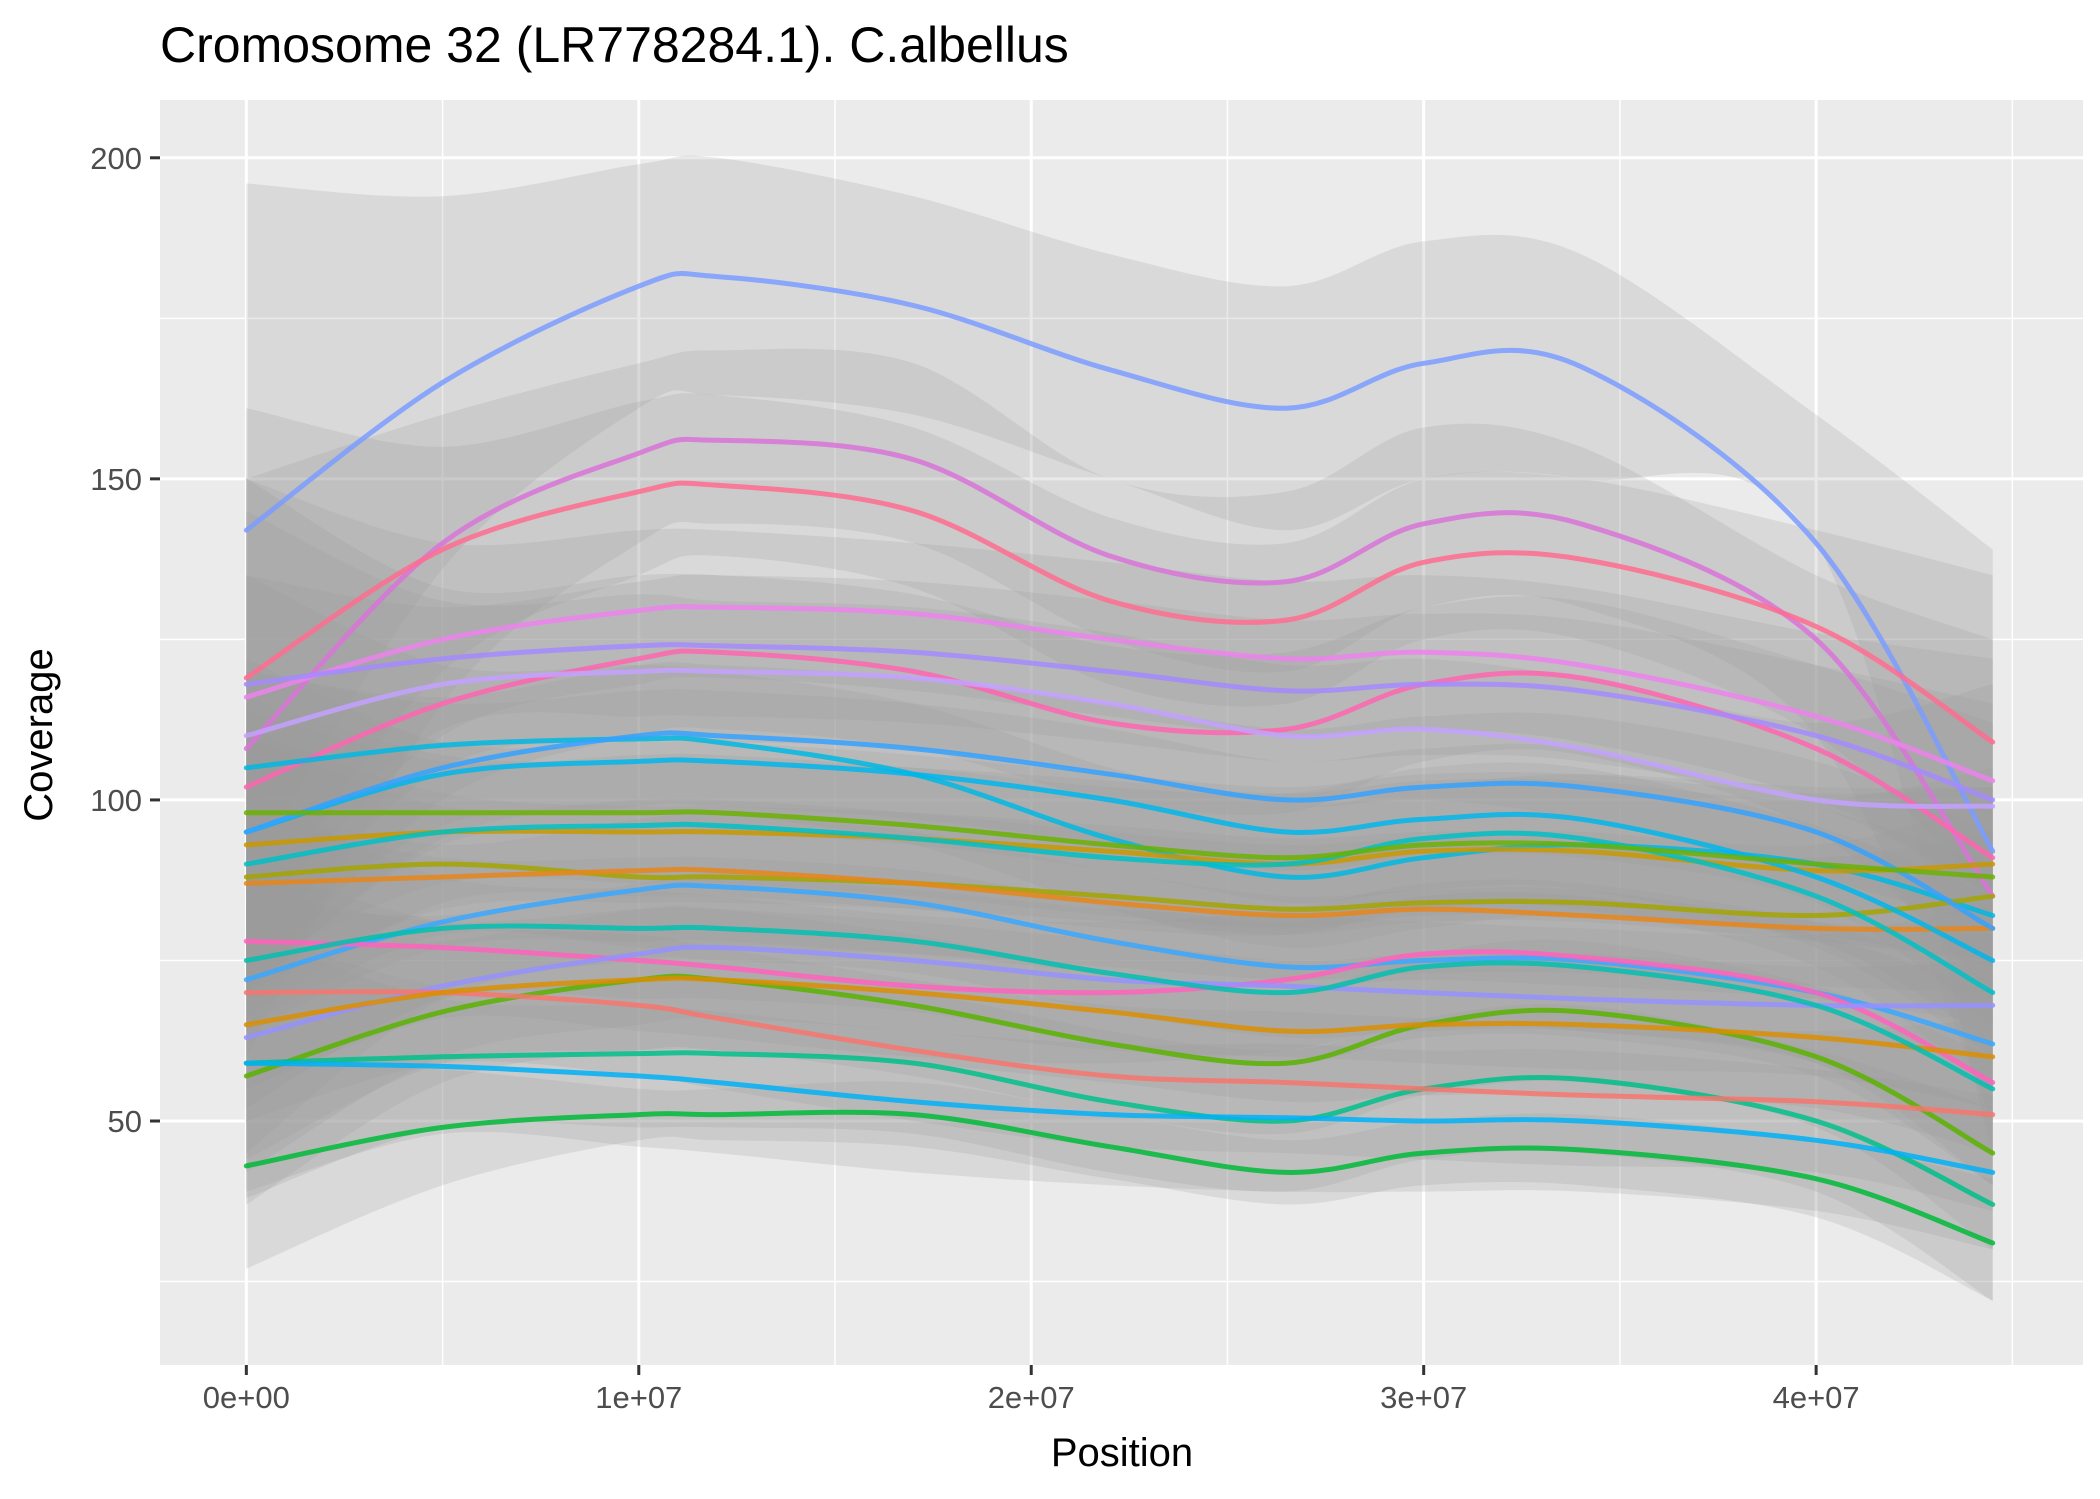  I want to click on x-tick-label: 0e+00, so click(246, 1397).